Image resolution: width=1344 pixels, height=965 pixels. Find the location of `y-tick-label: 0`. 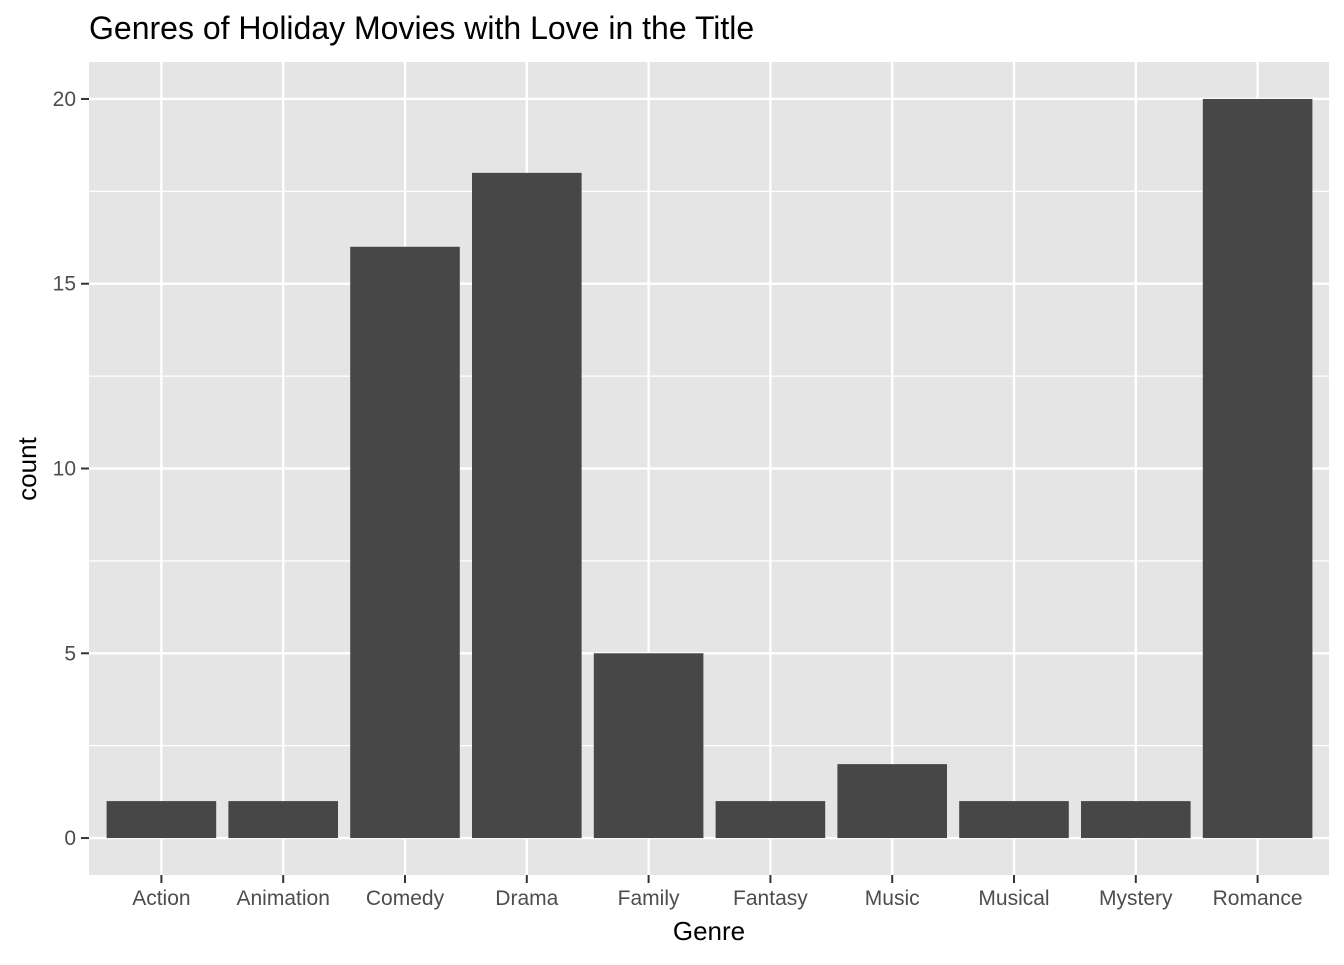

y-tick-label: 0 is located at coordinates (70, 838).